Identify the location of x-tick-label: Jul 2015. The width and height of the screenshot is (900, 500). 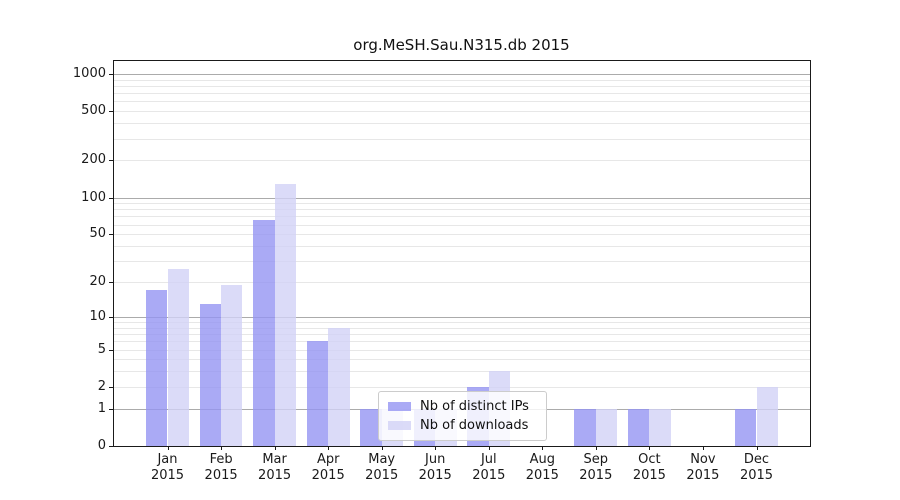
(489, 467).